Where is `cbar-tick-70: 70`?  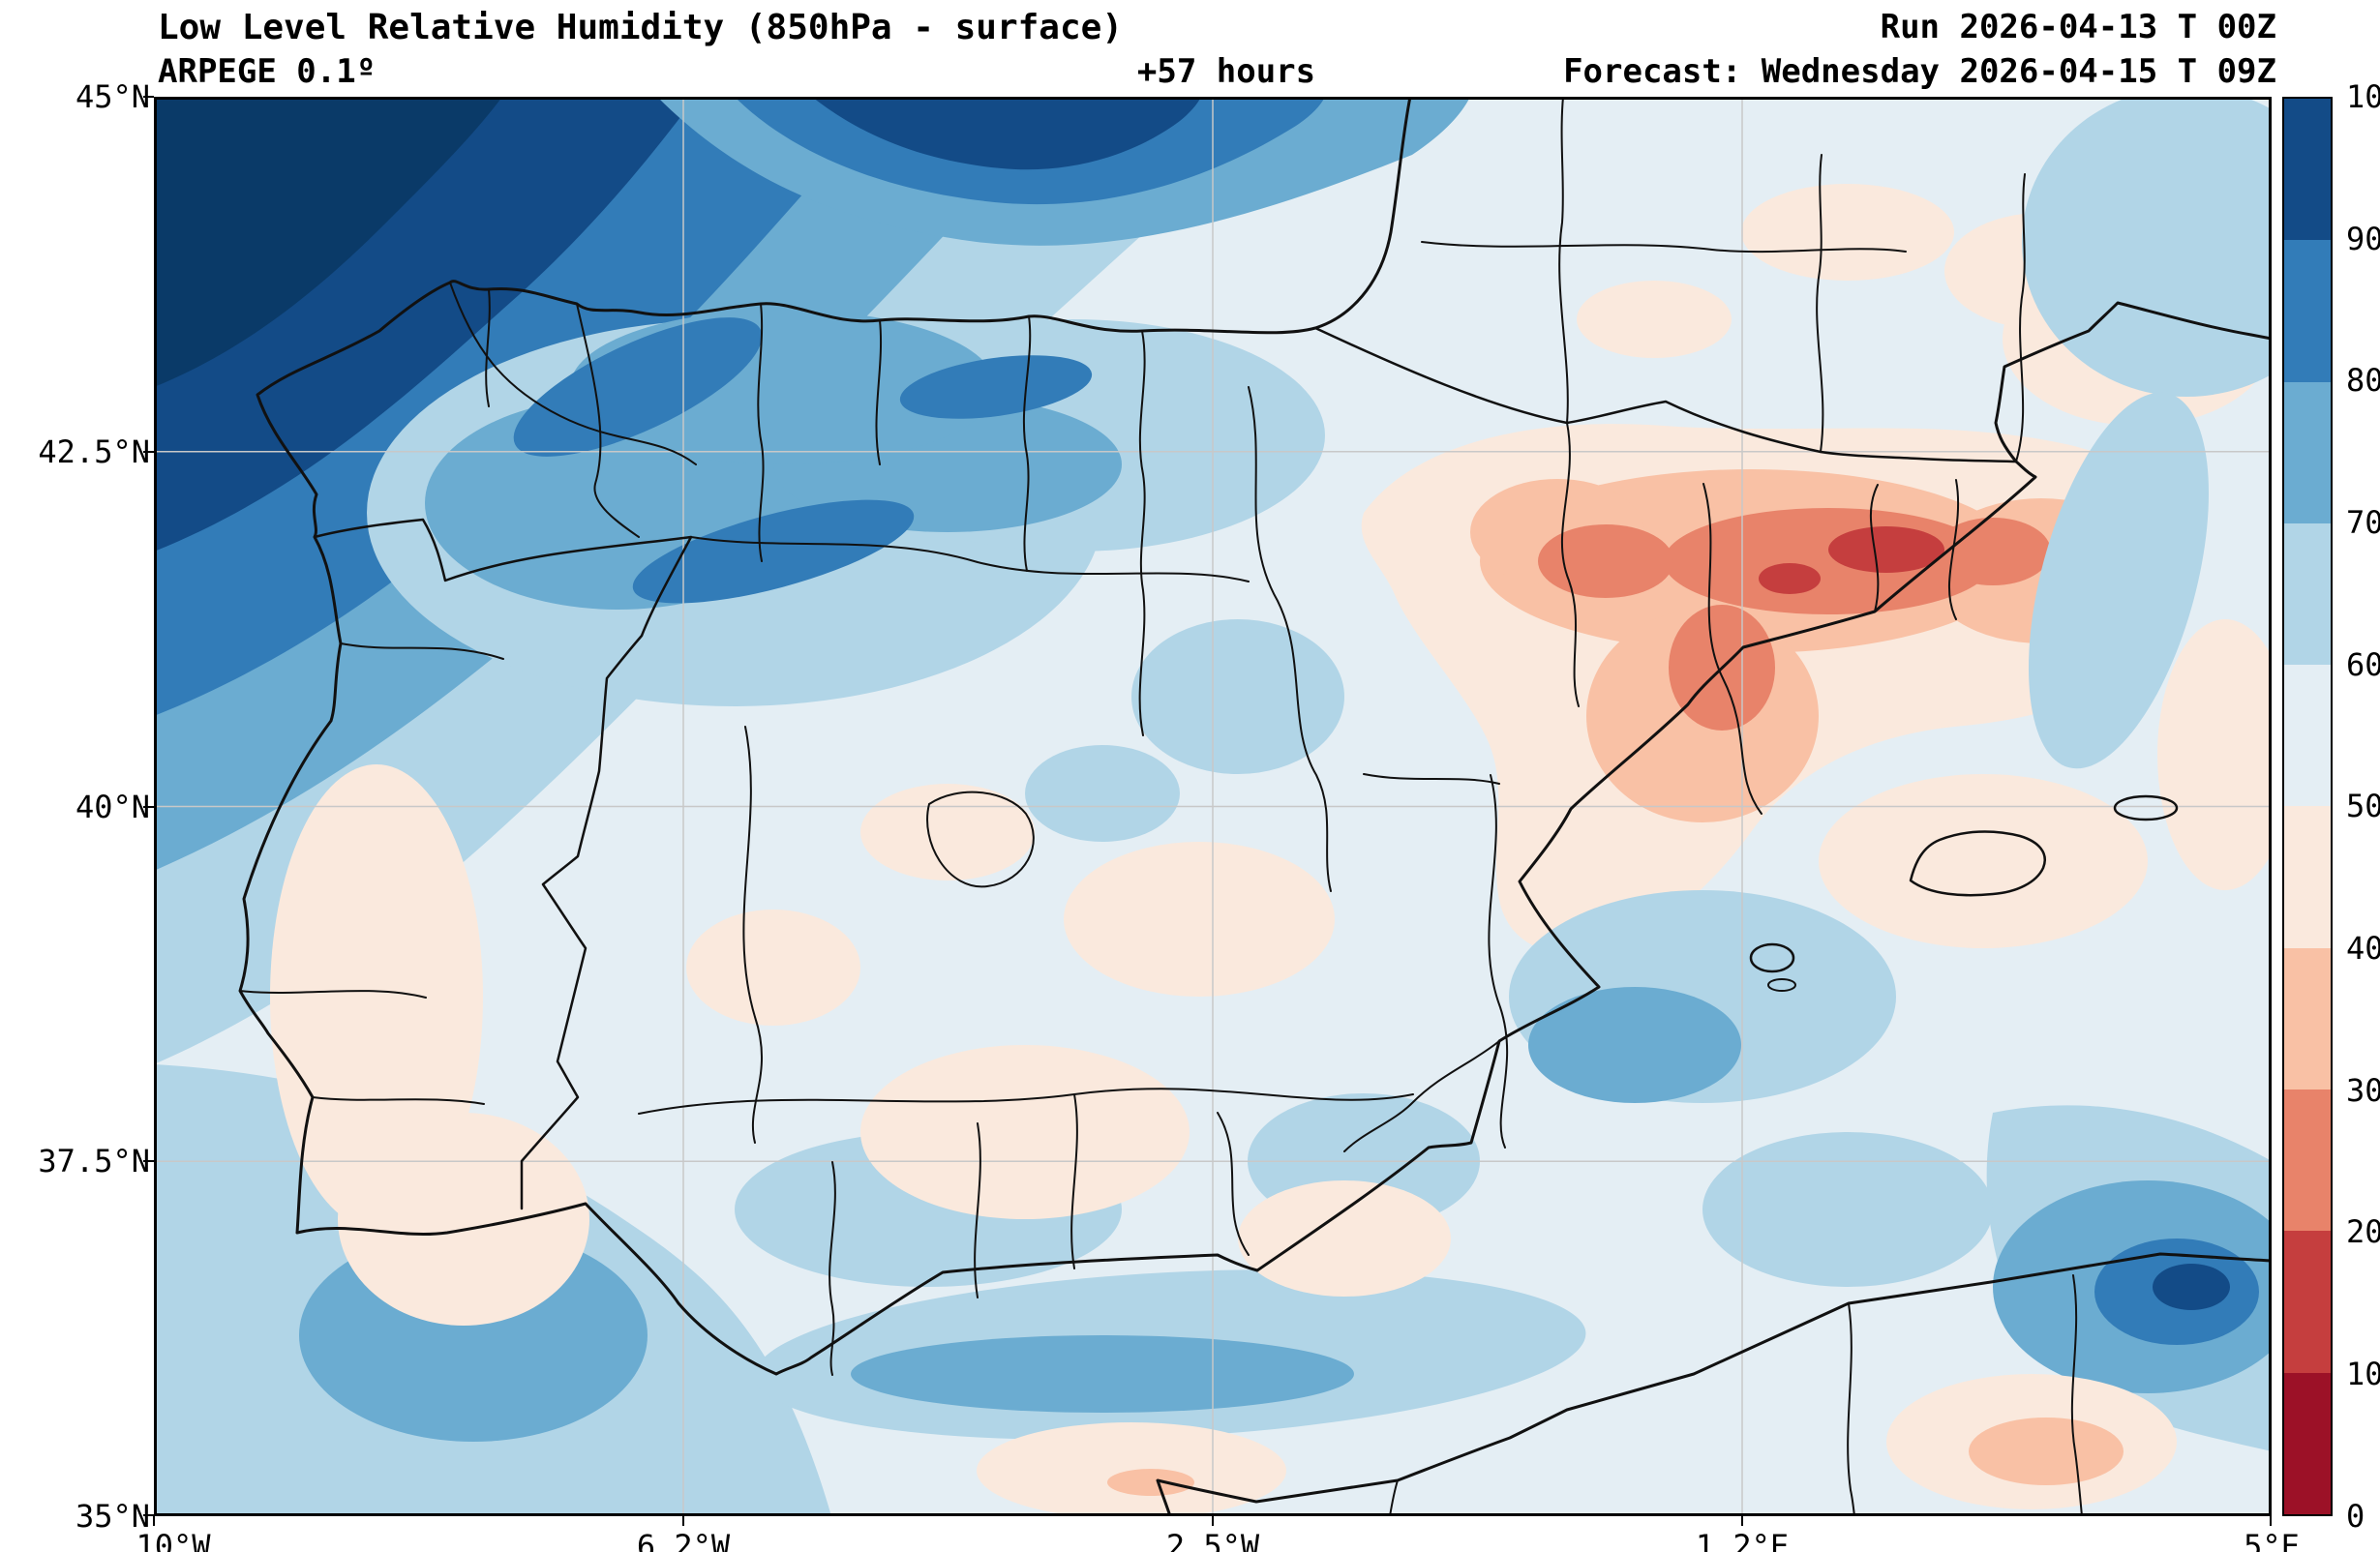
cbar-tick-70: 70 is located at coordinates (2363, 522).